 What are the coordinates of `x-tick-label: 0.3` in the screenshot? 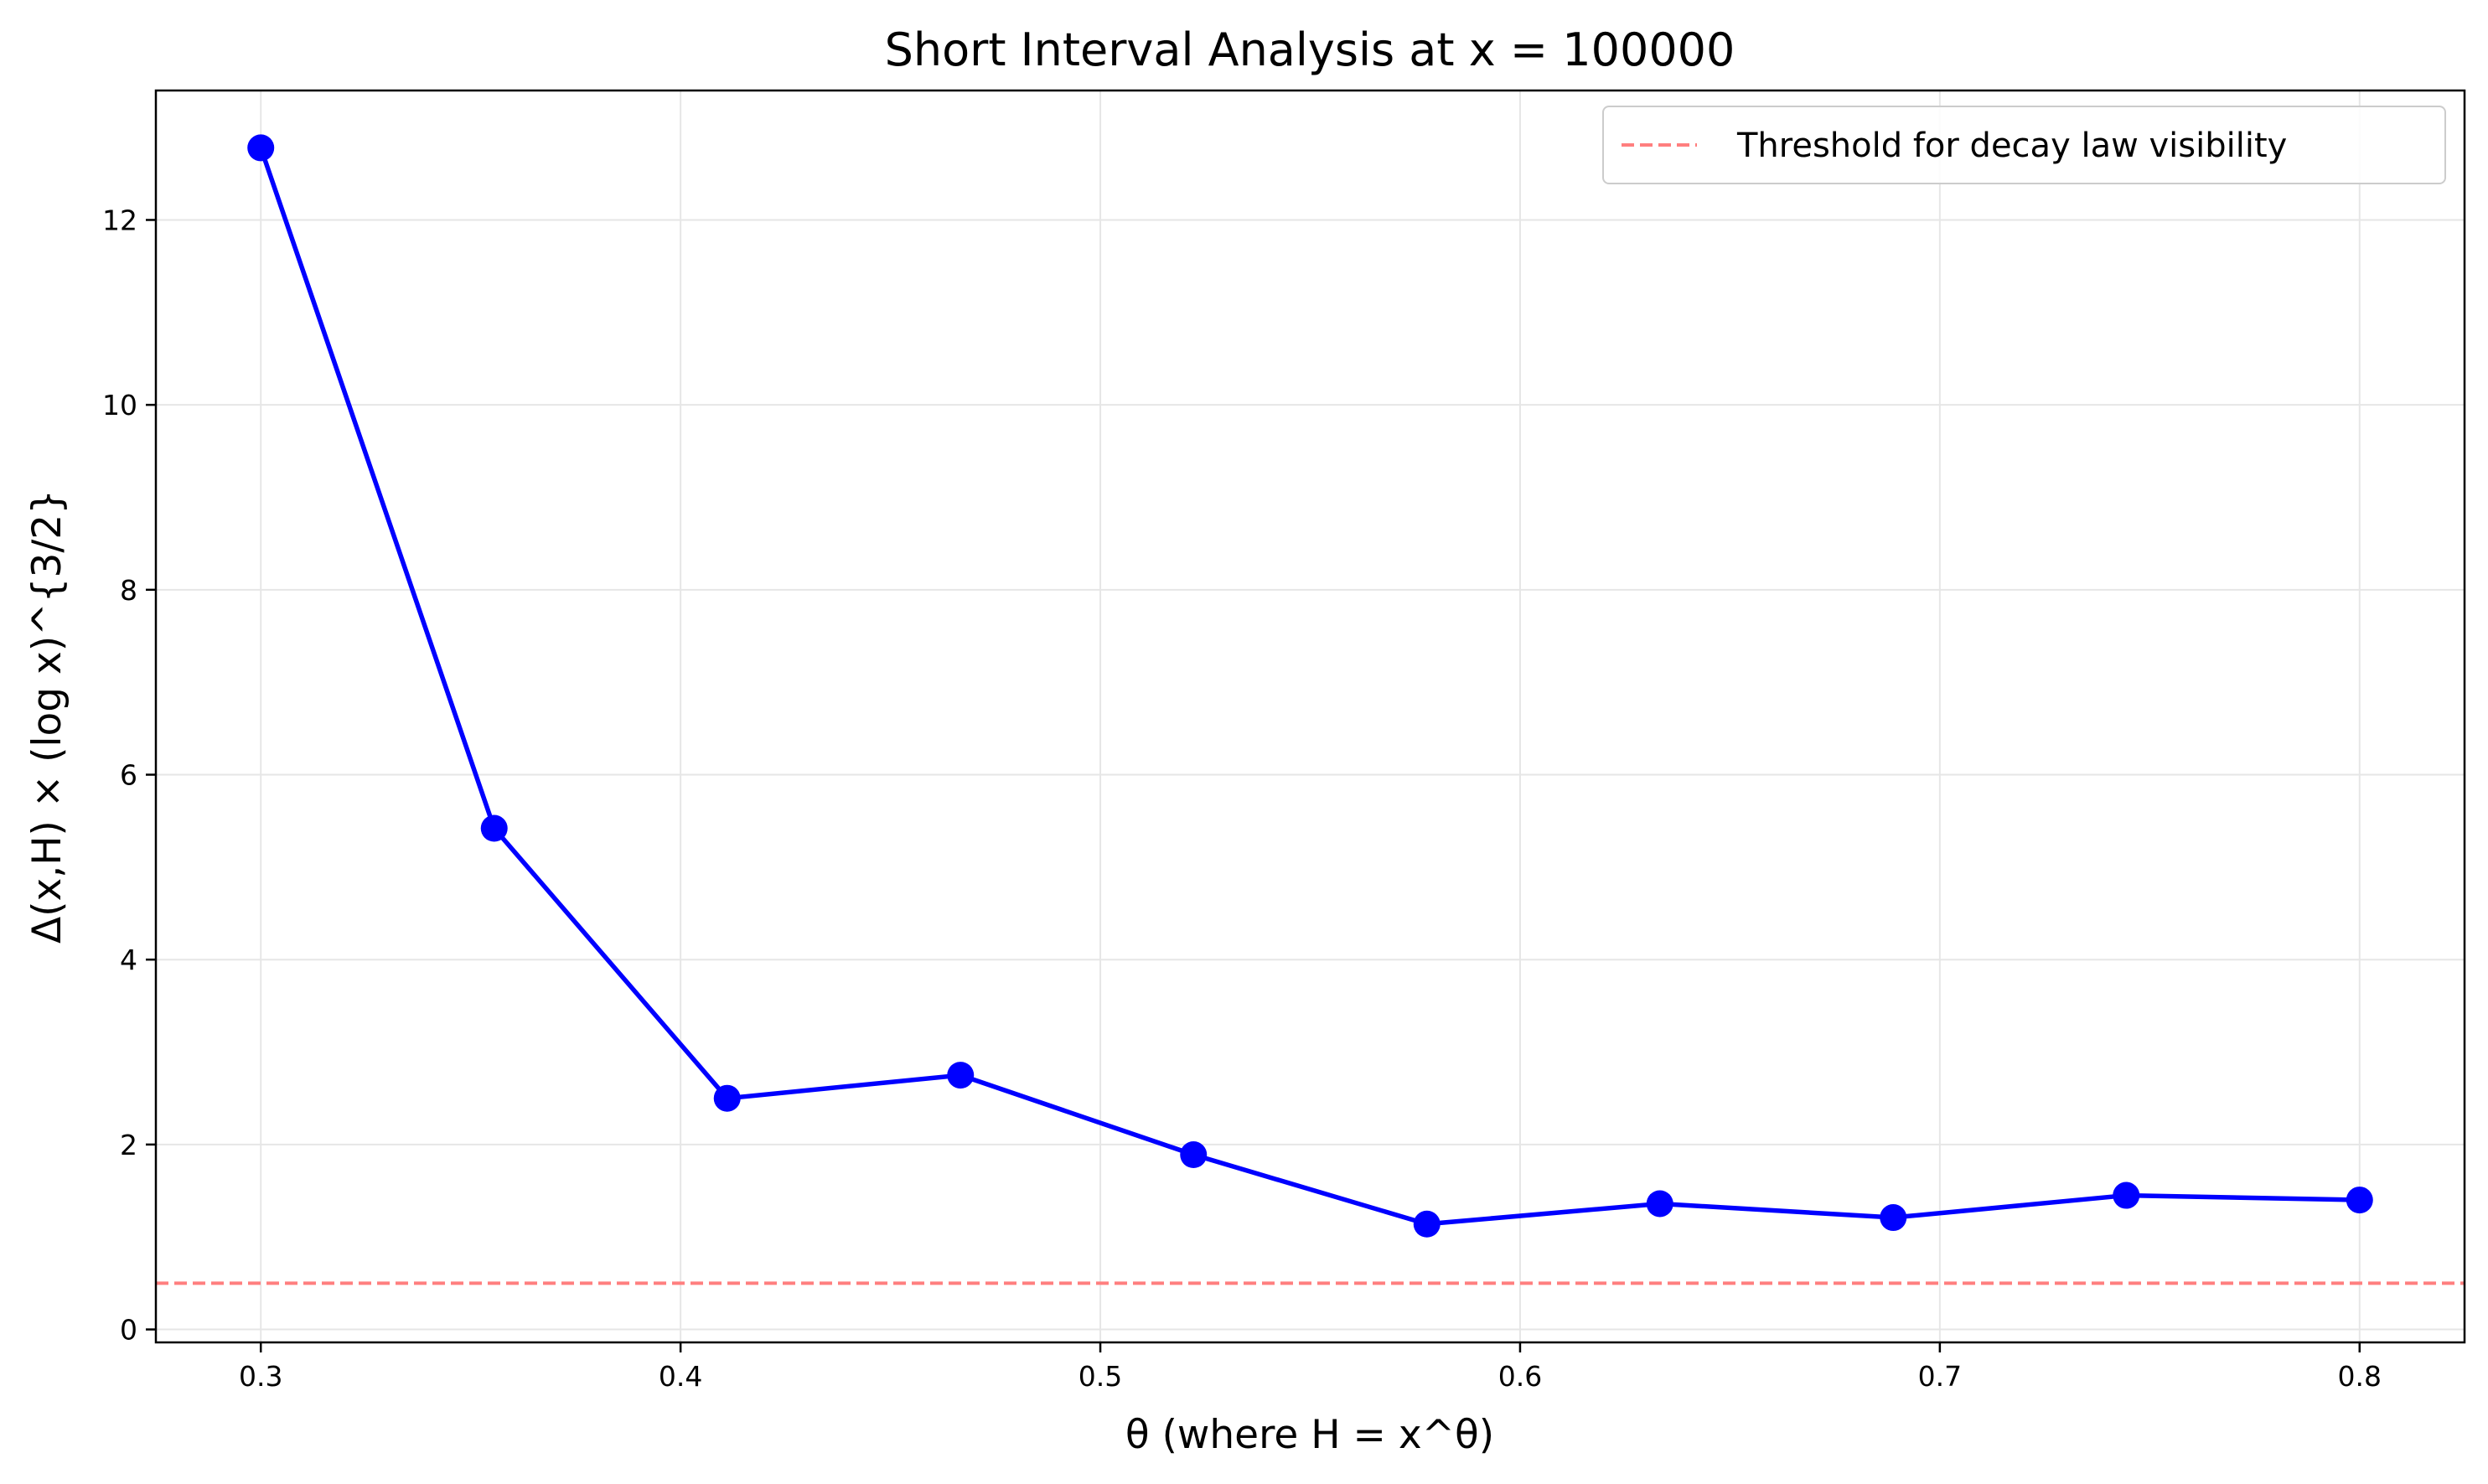 It's located at (260, 1377).